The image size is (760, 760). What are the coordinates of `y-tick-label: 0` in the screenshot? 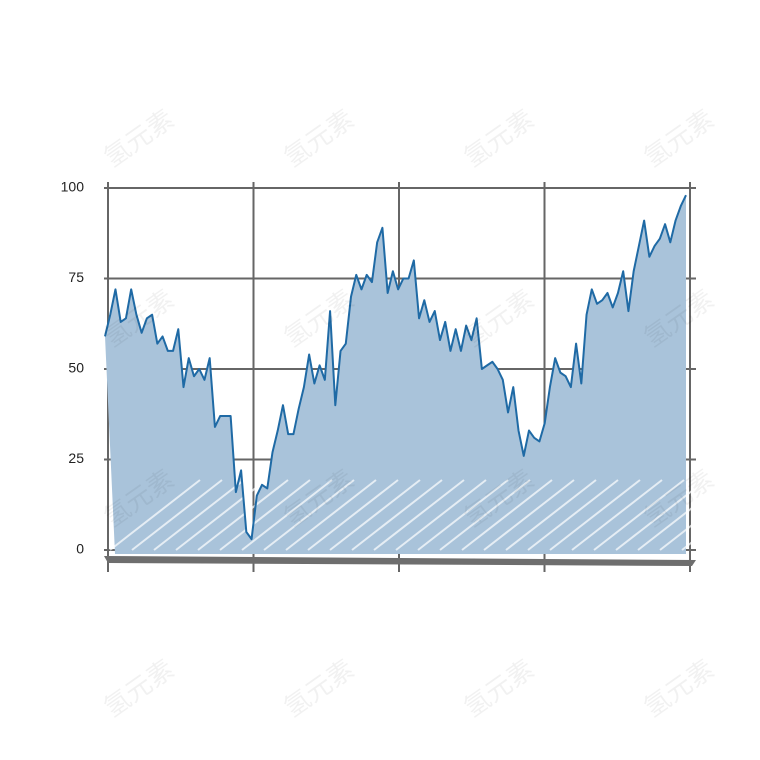 It's located at (80, 549).